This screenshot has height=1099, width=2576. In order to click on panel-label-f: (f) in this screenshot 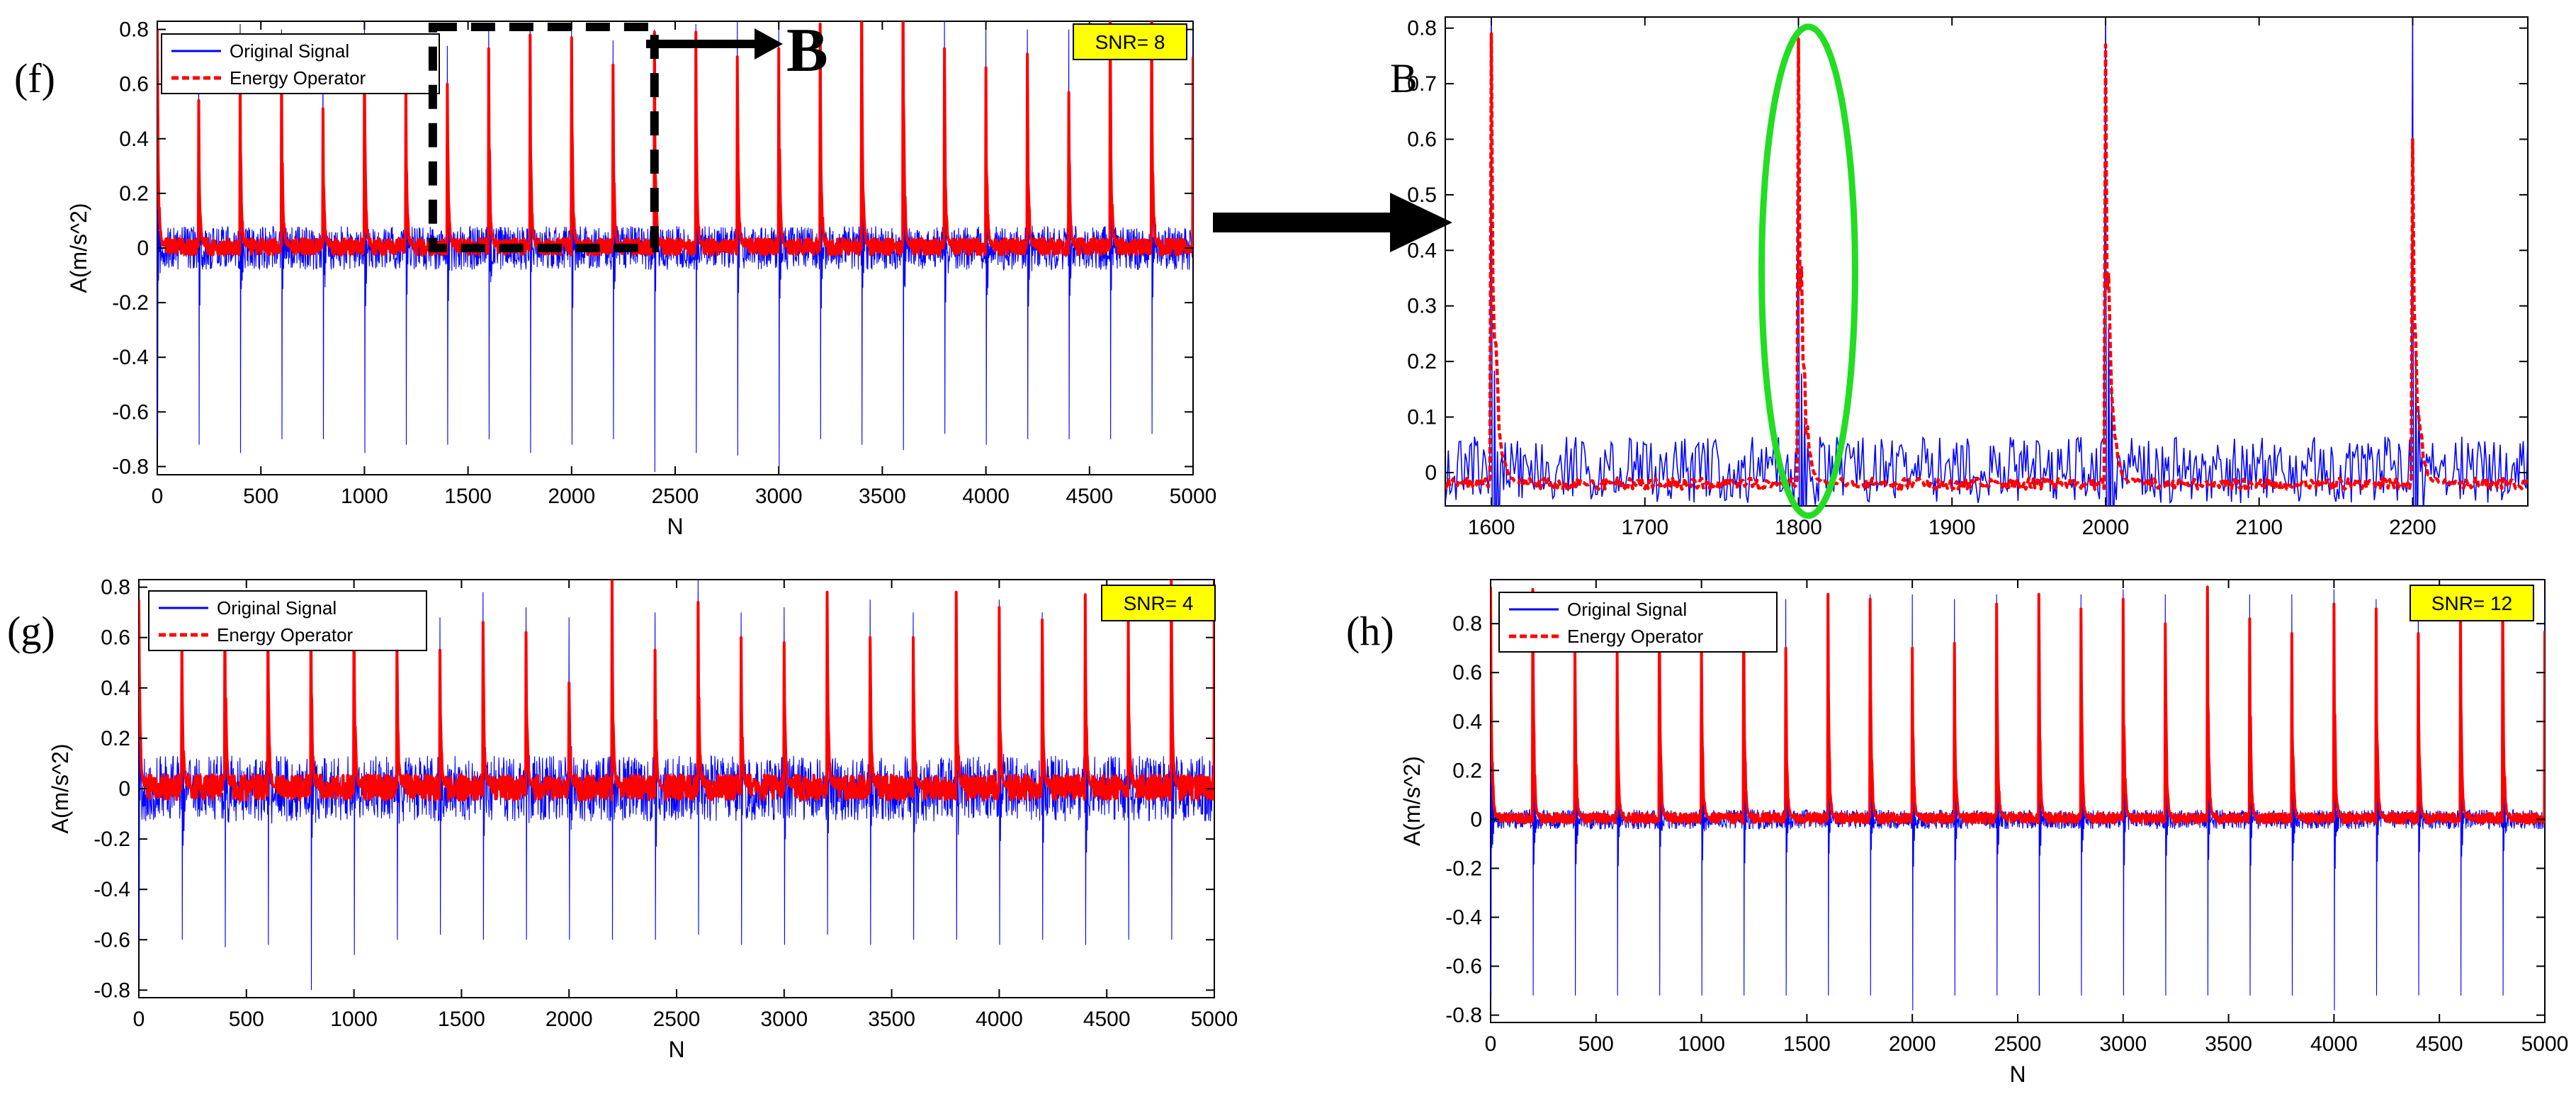, I will do `click(34, 78)`.